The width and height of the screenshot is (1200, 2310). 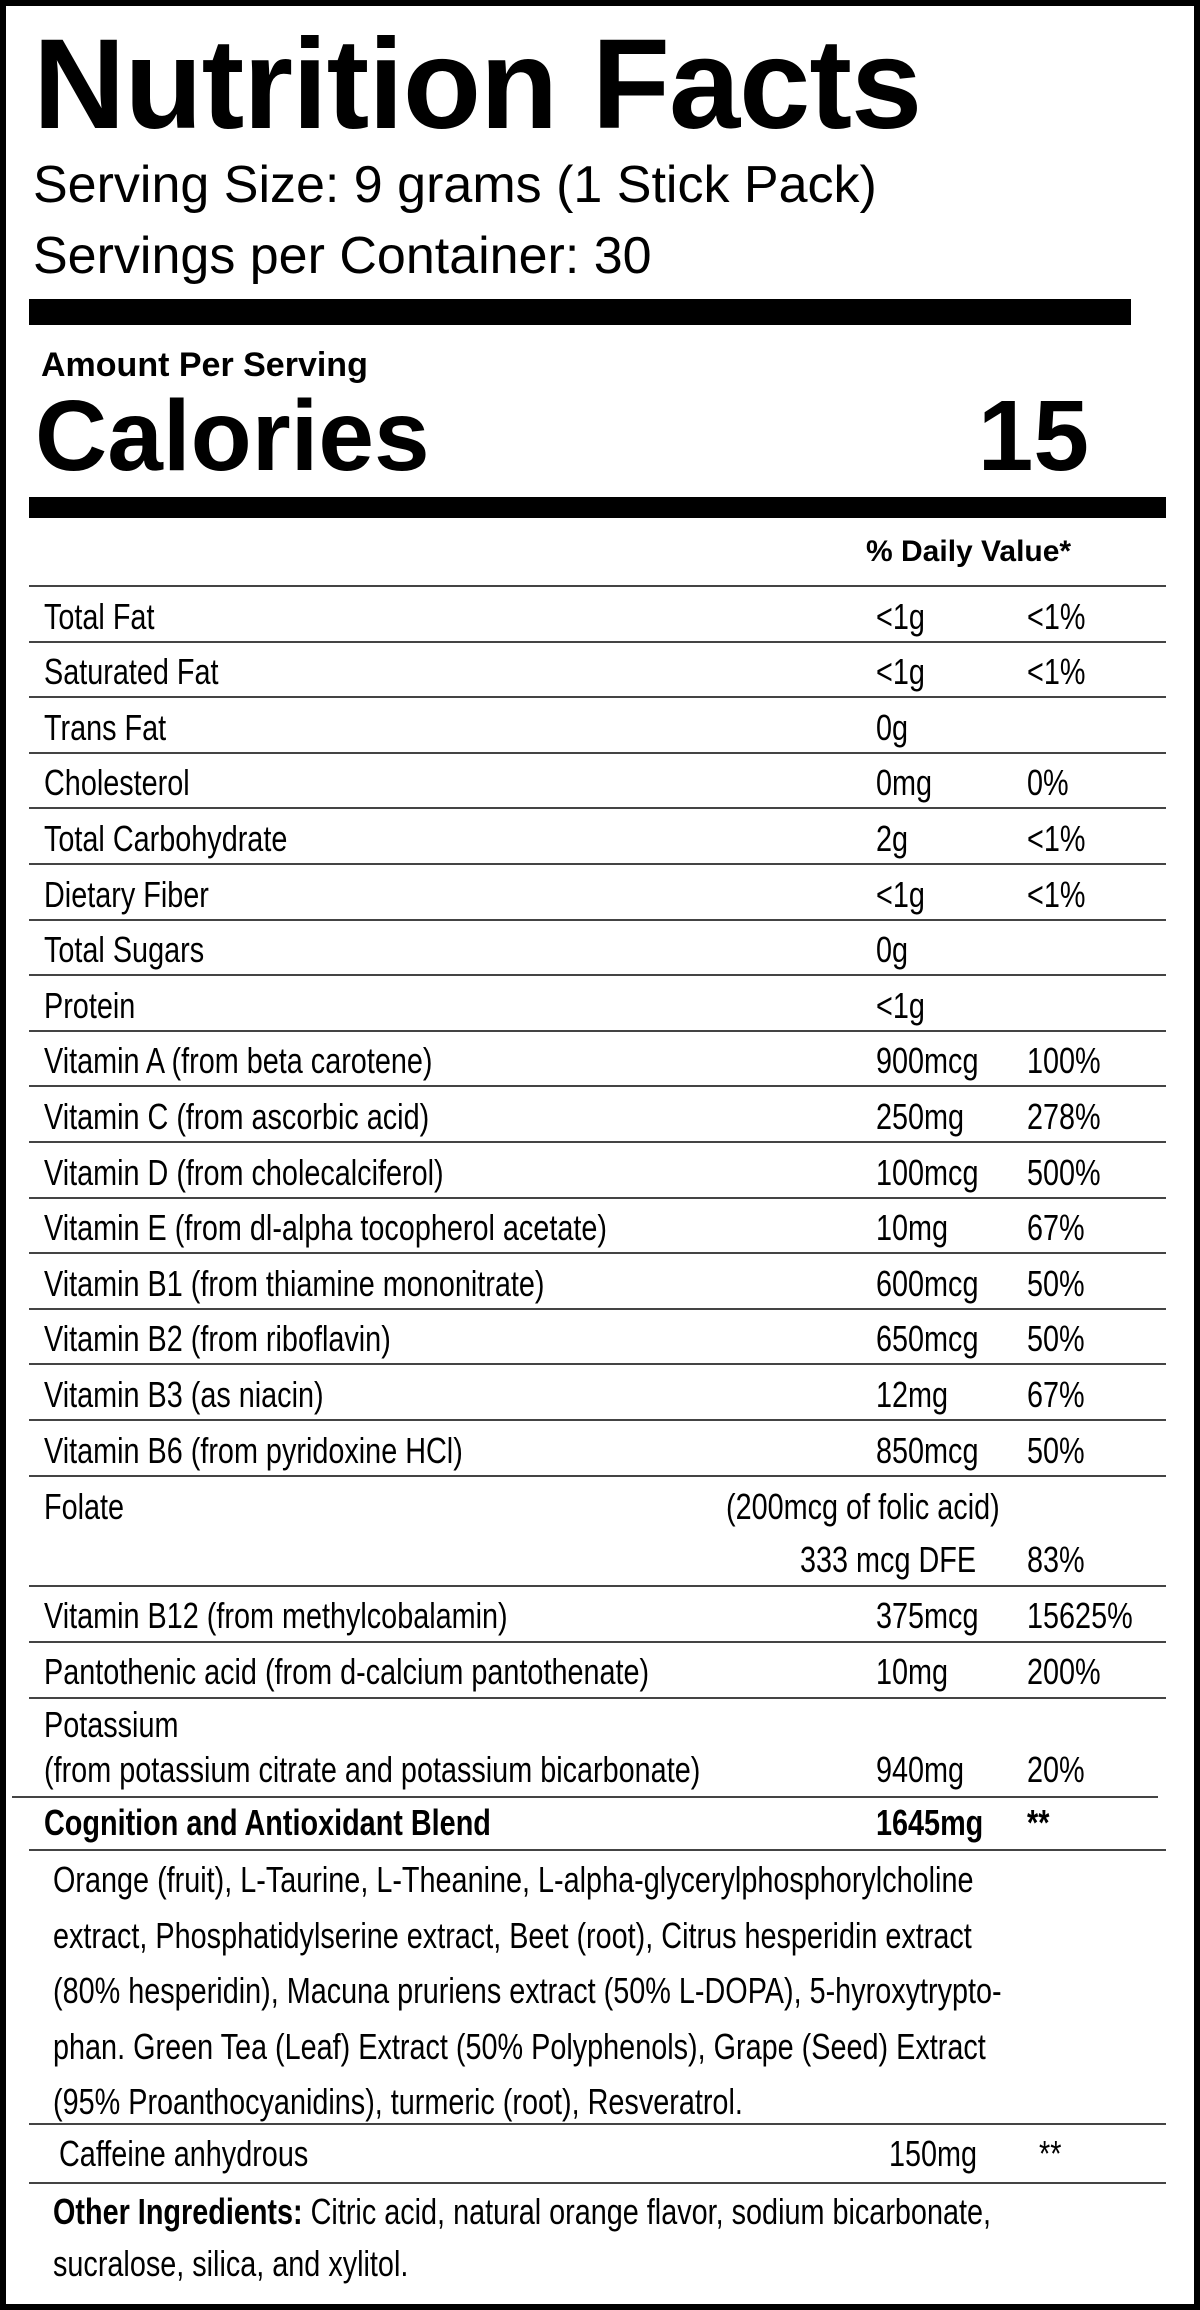 What do you see at coordinates (244, 1172) in the screenshot?
I see `nutrient-name: Vitamin D (from cholecalciferol)` at bounding box center [244, 1172].